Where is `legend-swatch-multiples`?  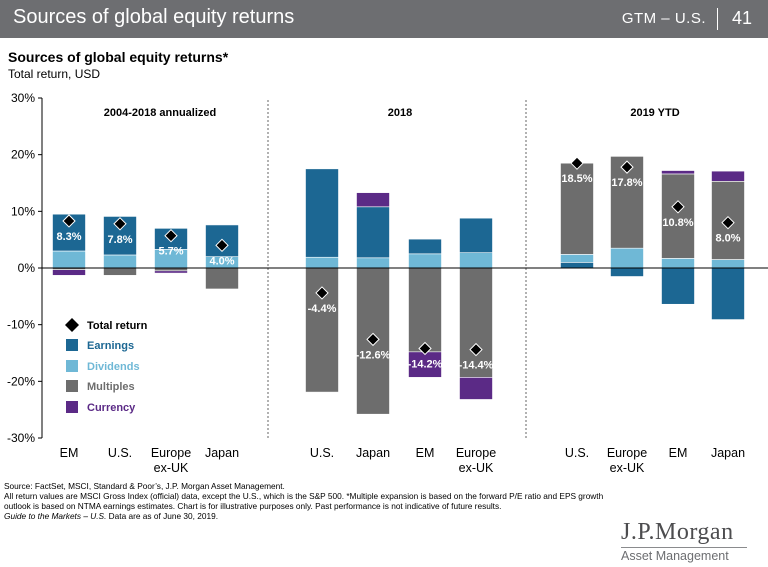 legend-swatch-multiples is located at coordinates (72, 386).